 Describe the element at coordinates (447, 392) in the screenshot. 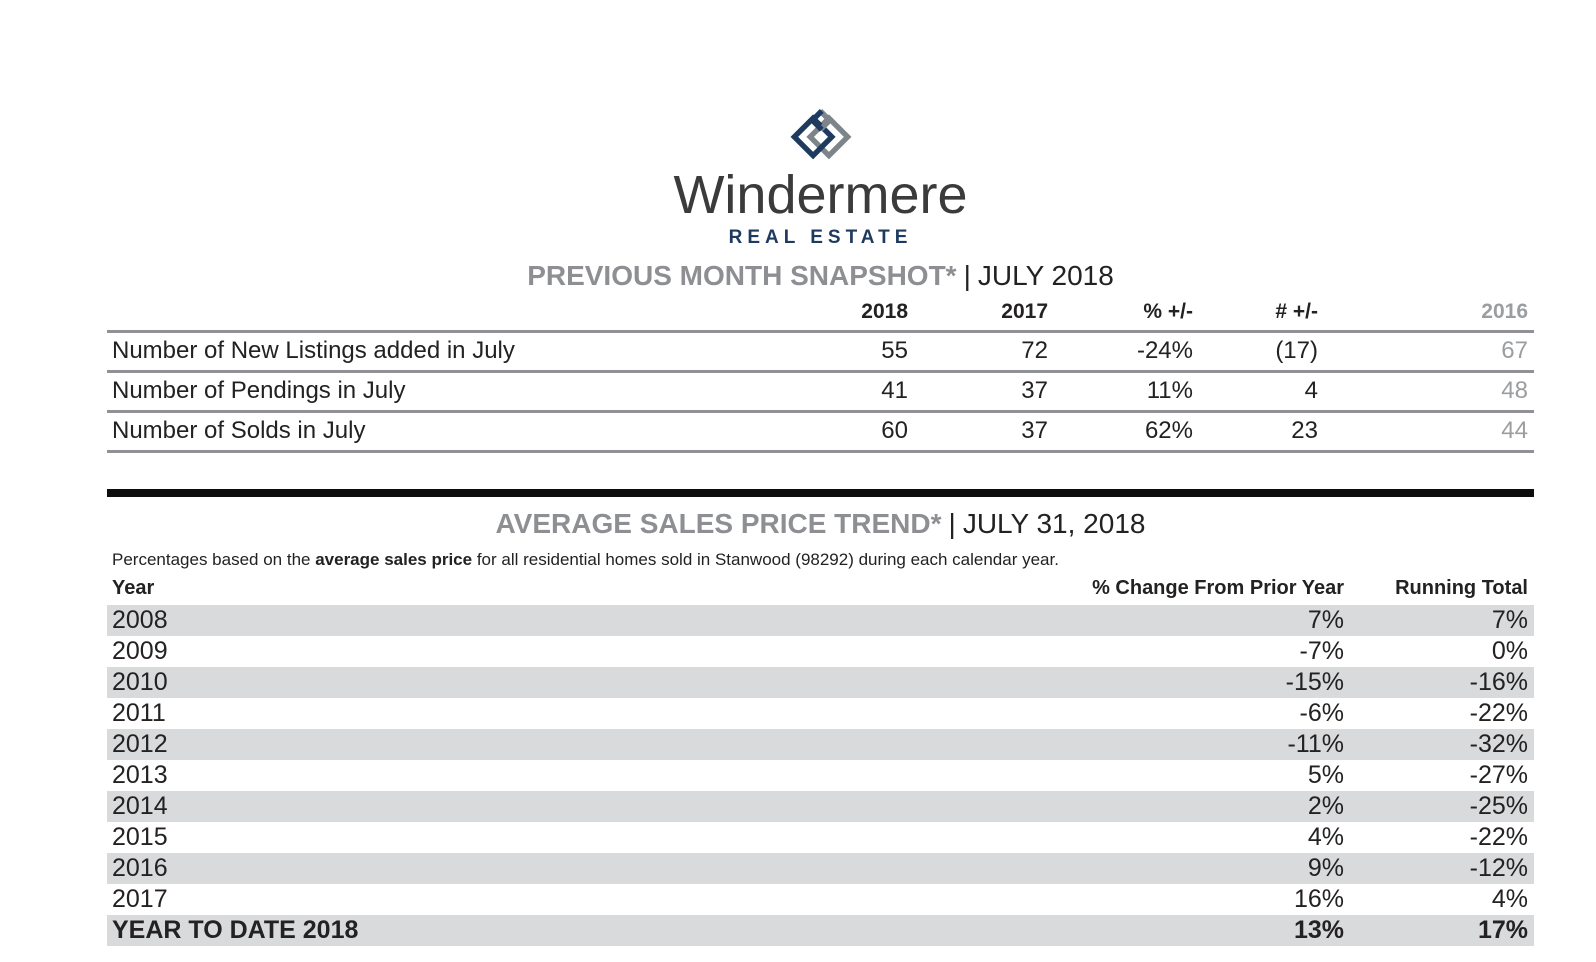

I see `row-label: Number of Pendings in July` at that location.